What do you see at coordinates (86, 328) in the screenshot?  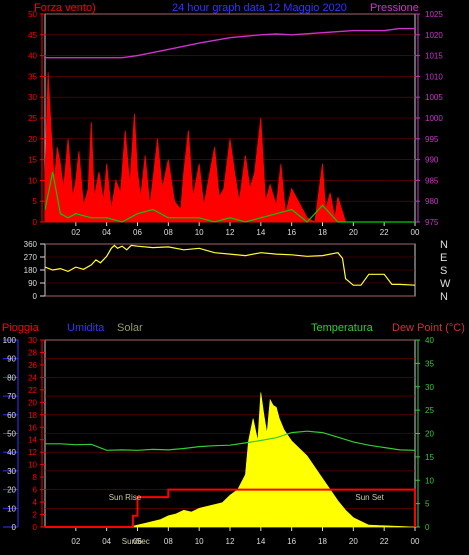 I see `humidity-header-label: Umidita` at bounding box center [86, 328].